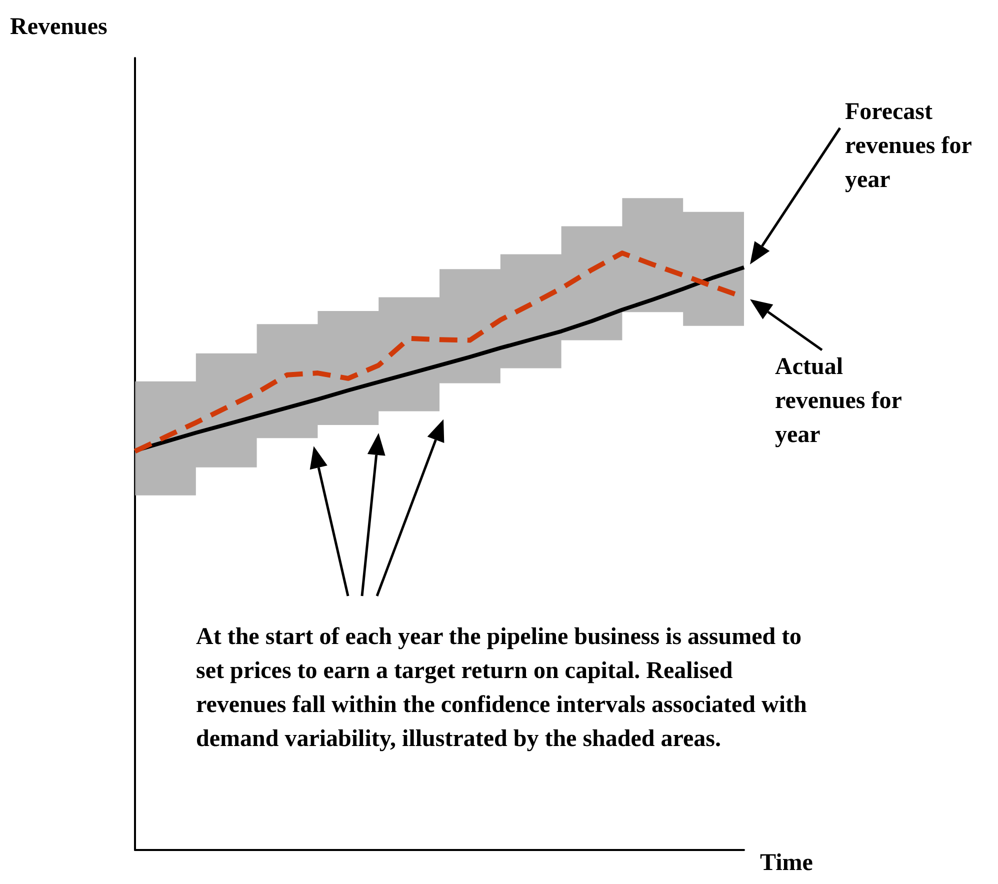  Describe the element at coordinates (908, 146) in the screenshot. I see `text: Forecast revenues for year` at that location.